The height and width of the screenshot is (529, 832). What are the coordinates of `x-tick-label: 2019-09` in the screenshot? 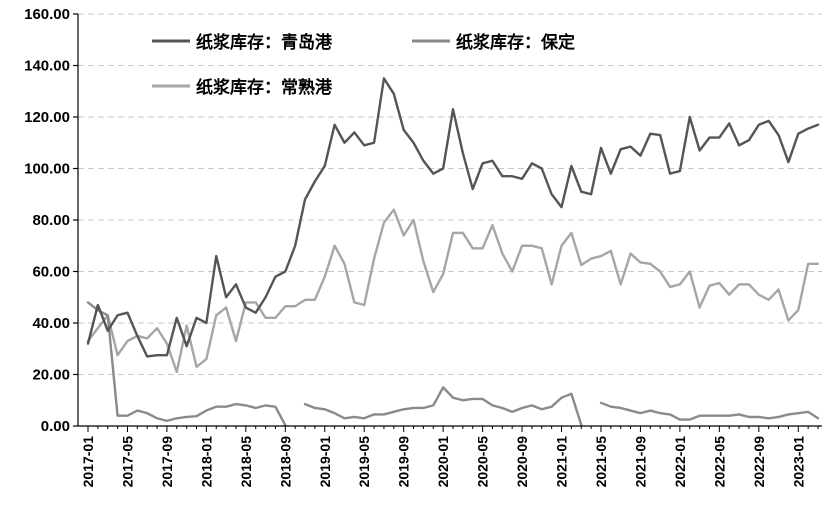 It's located at (404, 462).